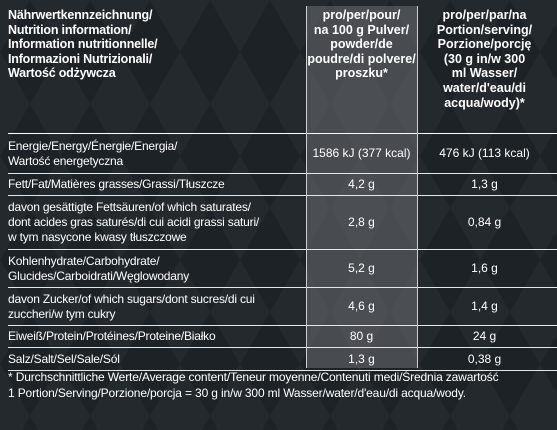 The width and height of the screenshot is (557, 430). I want to click on header-line: ml Wasser/, so click(484, 73).